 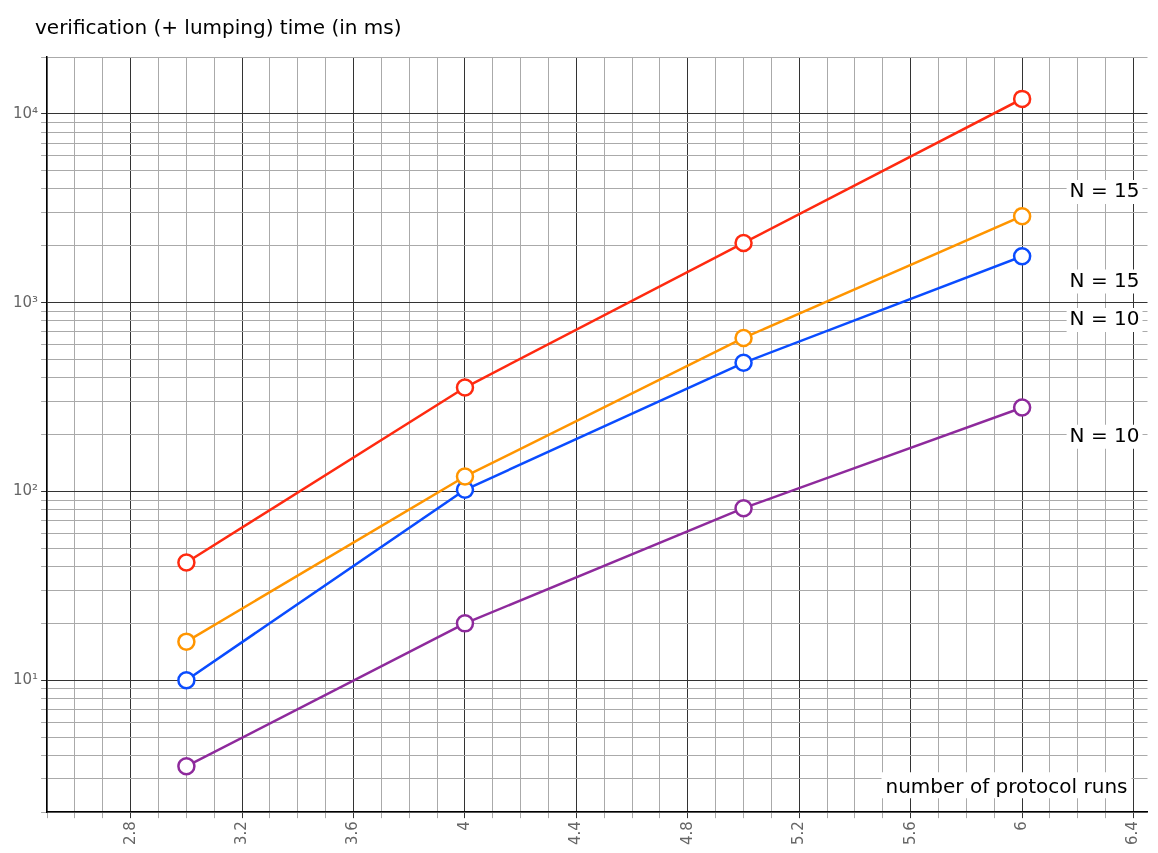 What do you see at coordinates (25, 112) in the screenshot?
I see `y-tick-label: 10⁴` at bounding box center [25, 112].